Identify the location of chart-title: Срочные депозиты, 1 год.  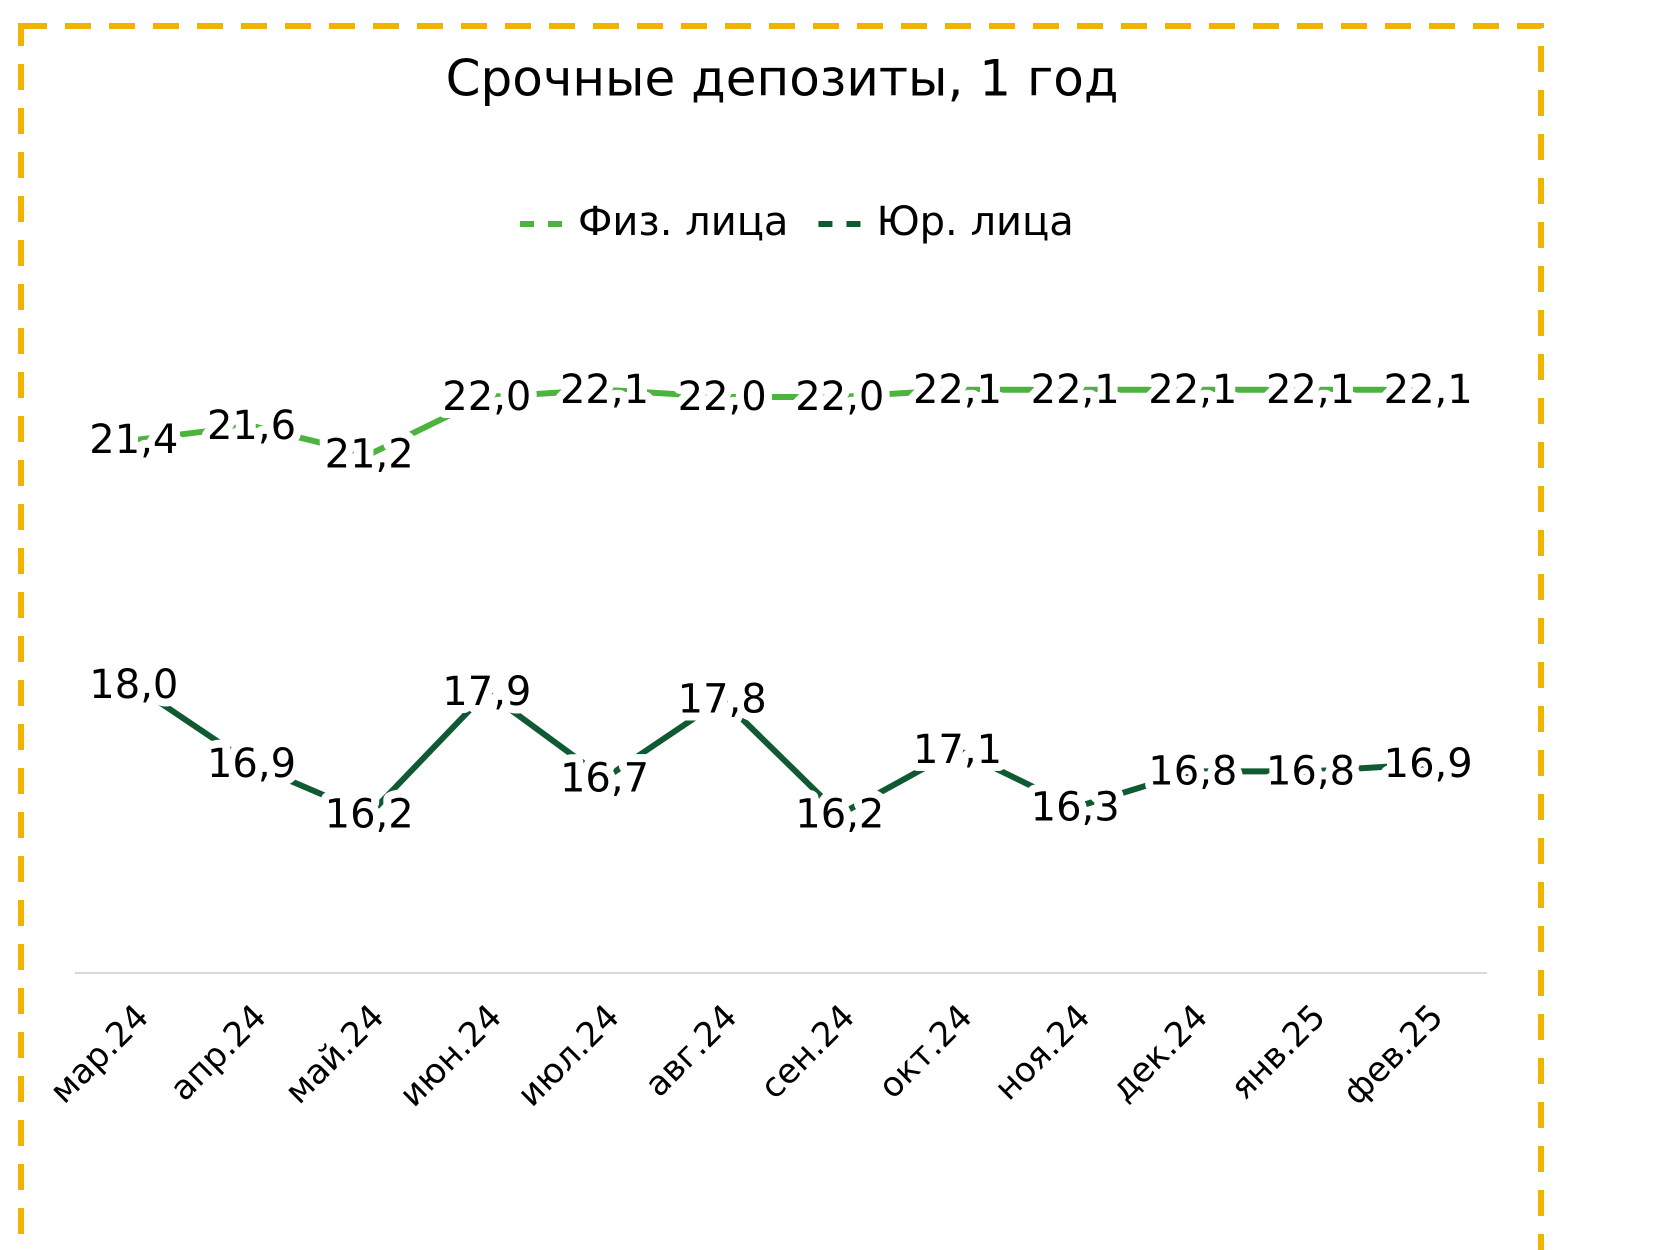
(782, 79).